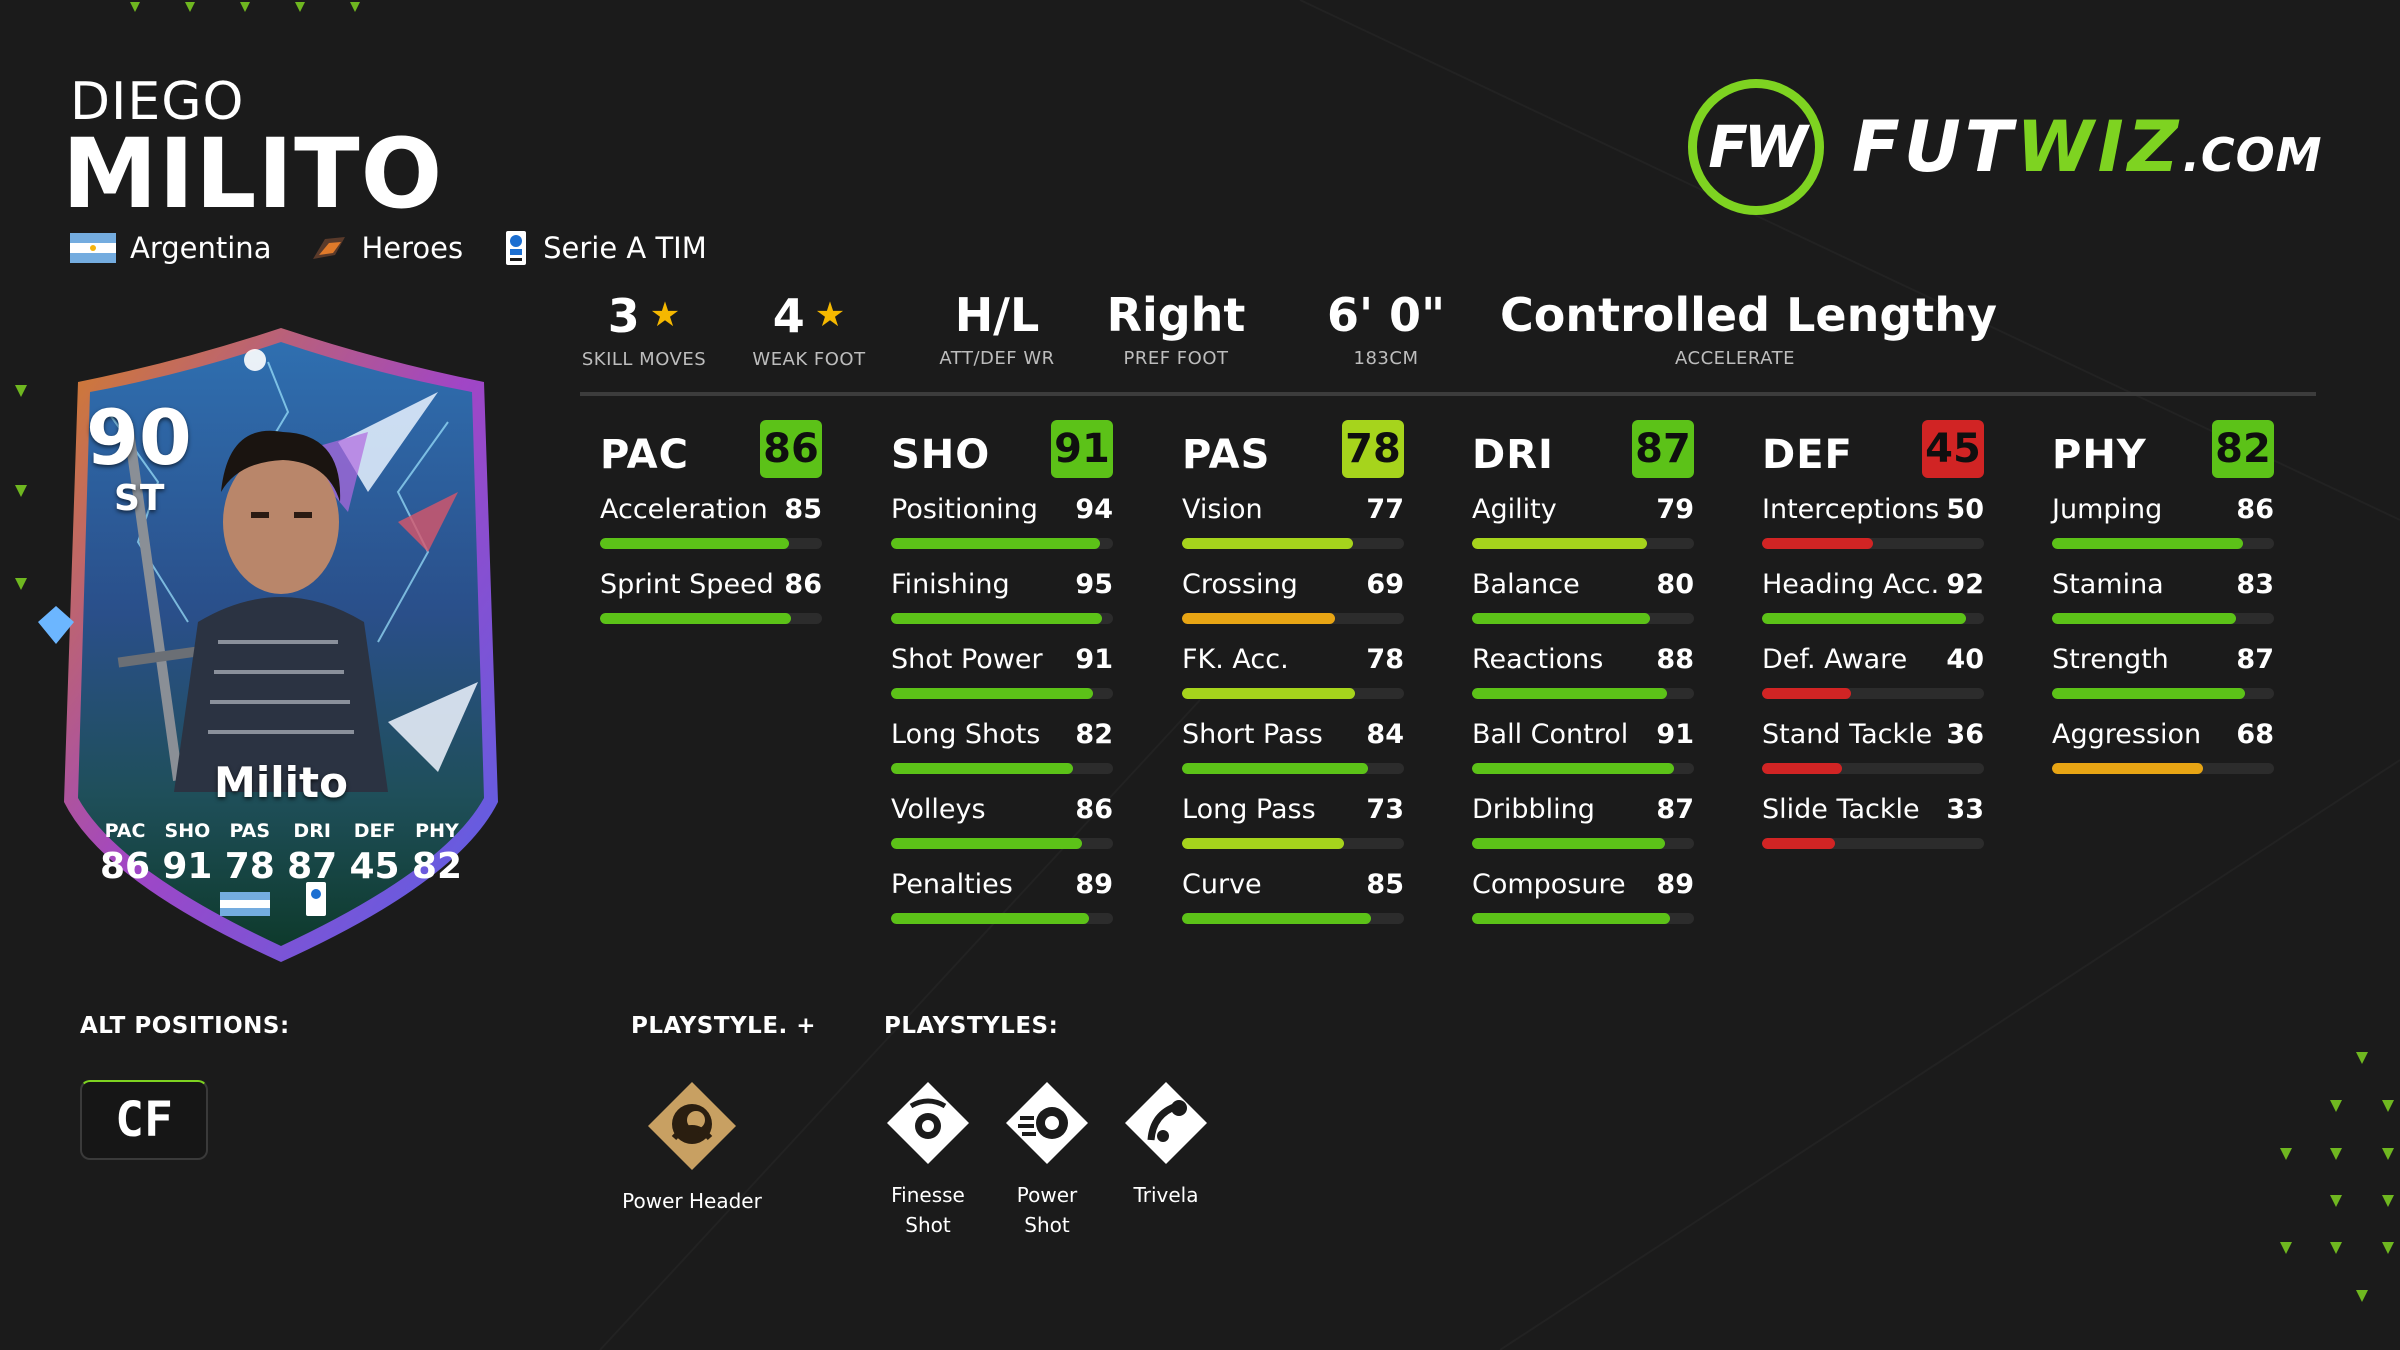 The width and height of the screenshot is (2400, 1350). I want to click on work-rates-label: ATT/DEF WR, so click(997, 358).